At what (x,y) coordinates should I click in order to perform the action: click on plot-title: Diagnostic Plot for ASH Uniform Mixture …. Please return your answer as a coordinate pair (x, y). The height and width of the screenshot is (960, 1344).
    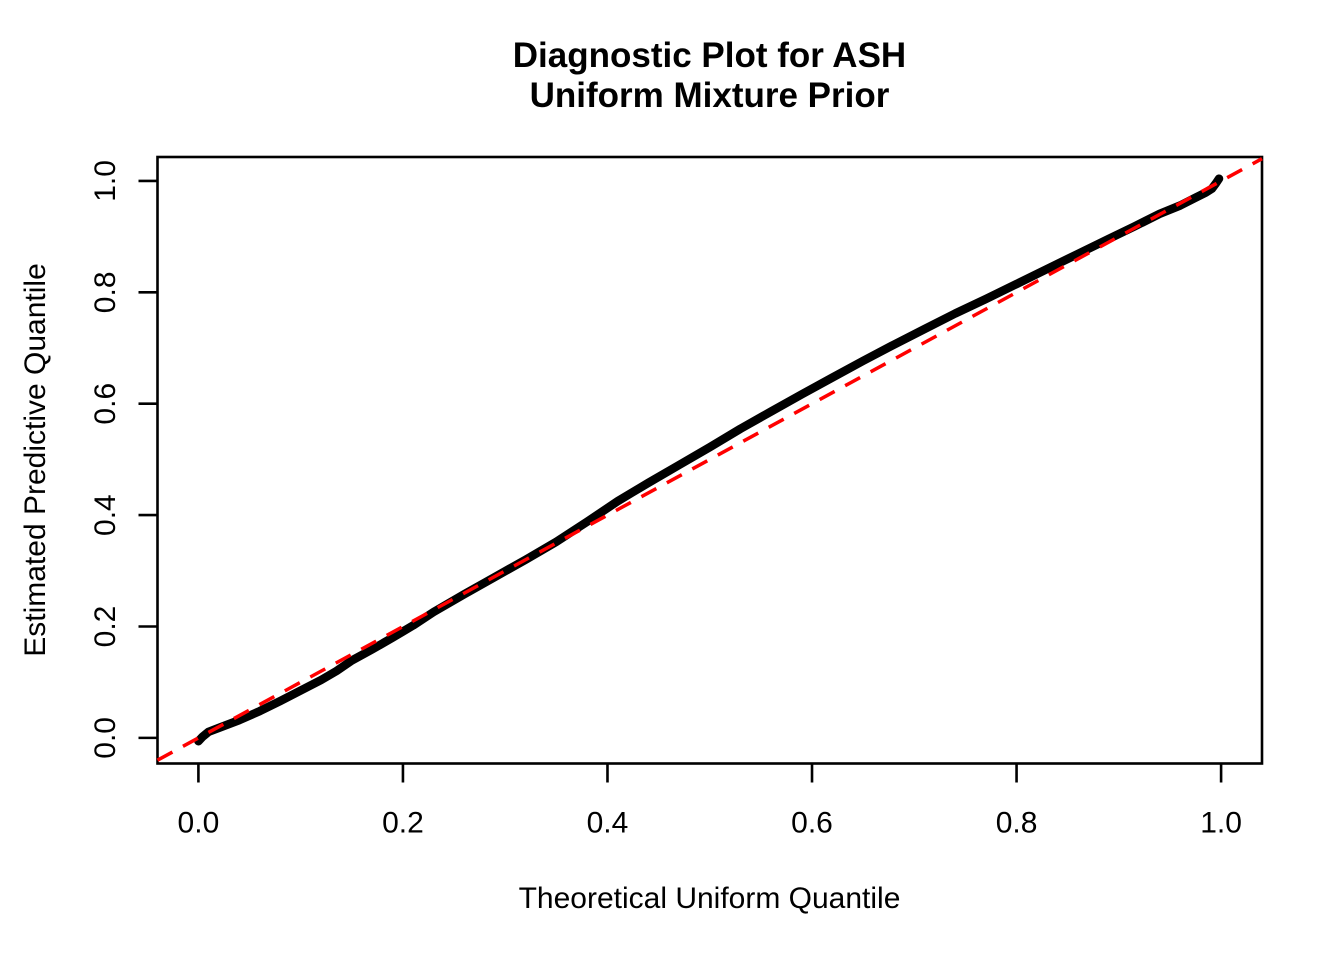
    Looking at the image, I should click on (709, 76).